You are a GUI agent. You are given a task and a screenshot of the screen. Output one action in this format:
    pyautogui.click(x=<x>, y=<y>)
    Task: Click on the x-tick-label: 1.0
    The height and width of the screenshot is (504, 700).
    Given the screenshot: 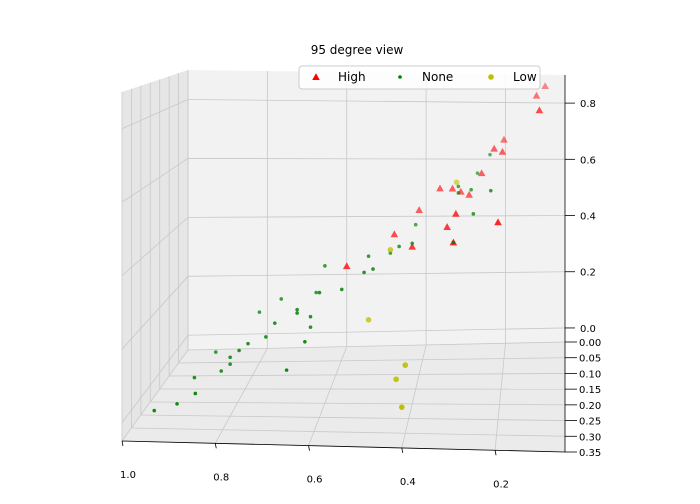 What is the action you would take?
    pyautogui.click(x=128, y=475)
    